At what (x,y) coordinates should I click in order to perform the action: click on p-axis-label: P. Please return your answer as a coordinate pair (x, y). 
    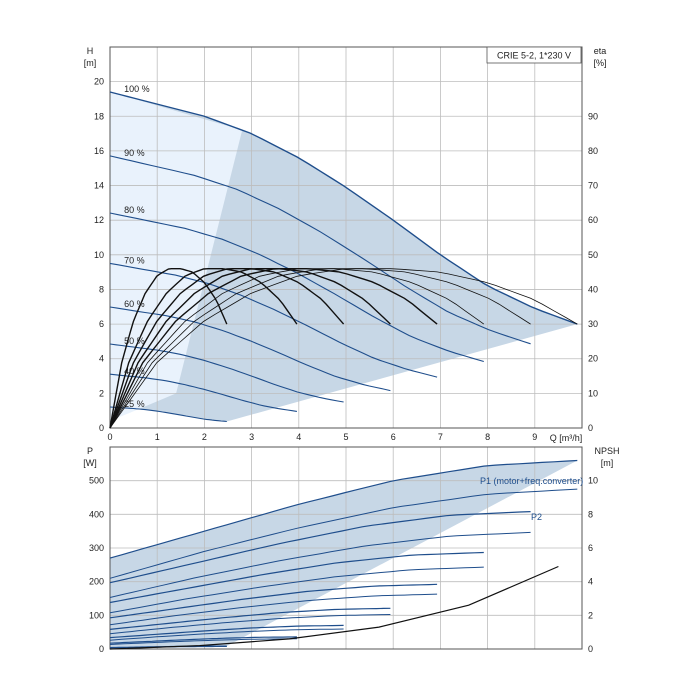
    Looking at the image, I should click on (90, 451).